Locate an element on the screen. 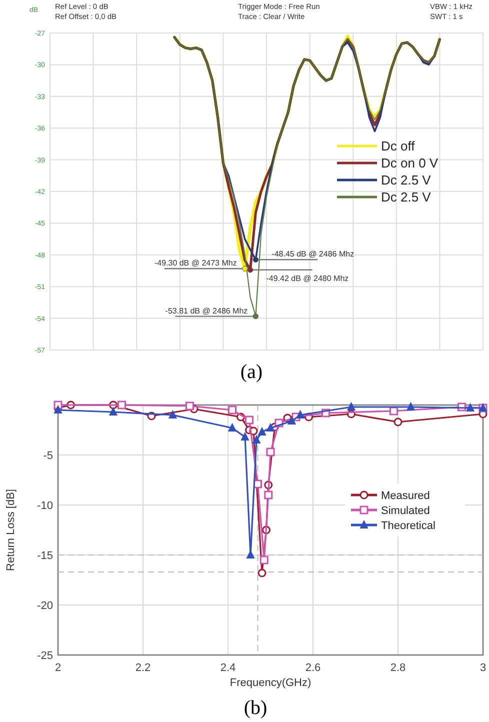 This screenshot has width=489, height=722. legend-label: Dc on 0 V is located at coordinates (409, 163).